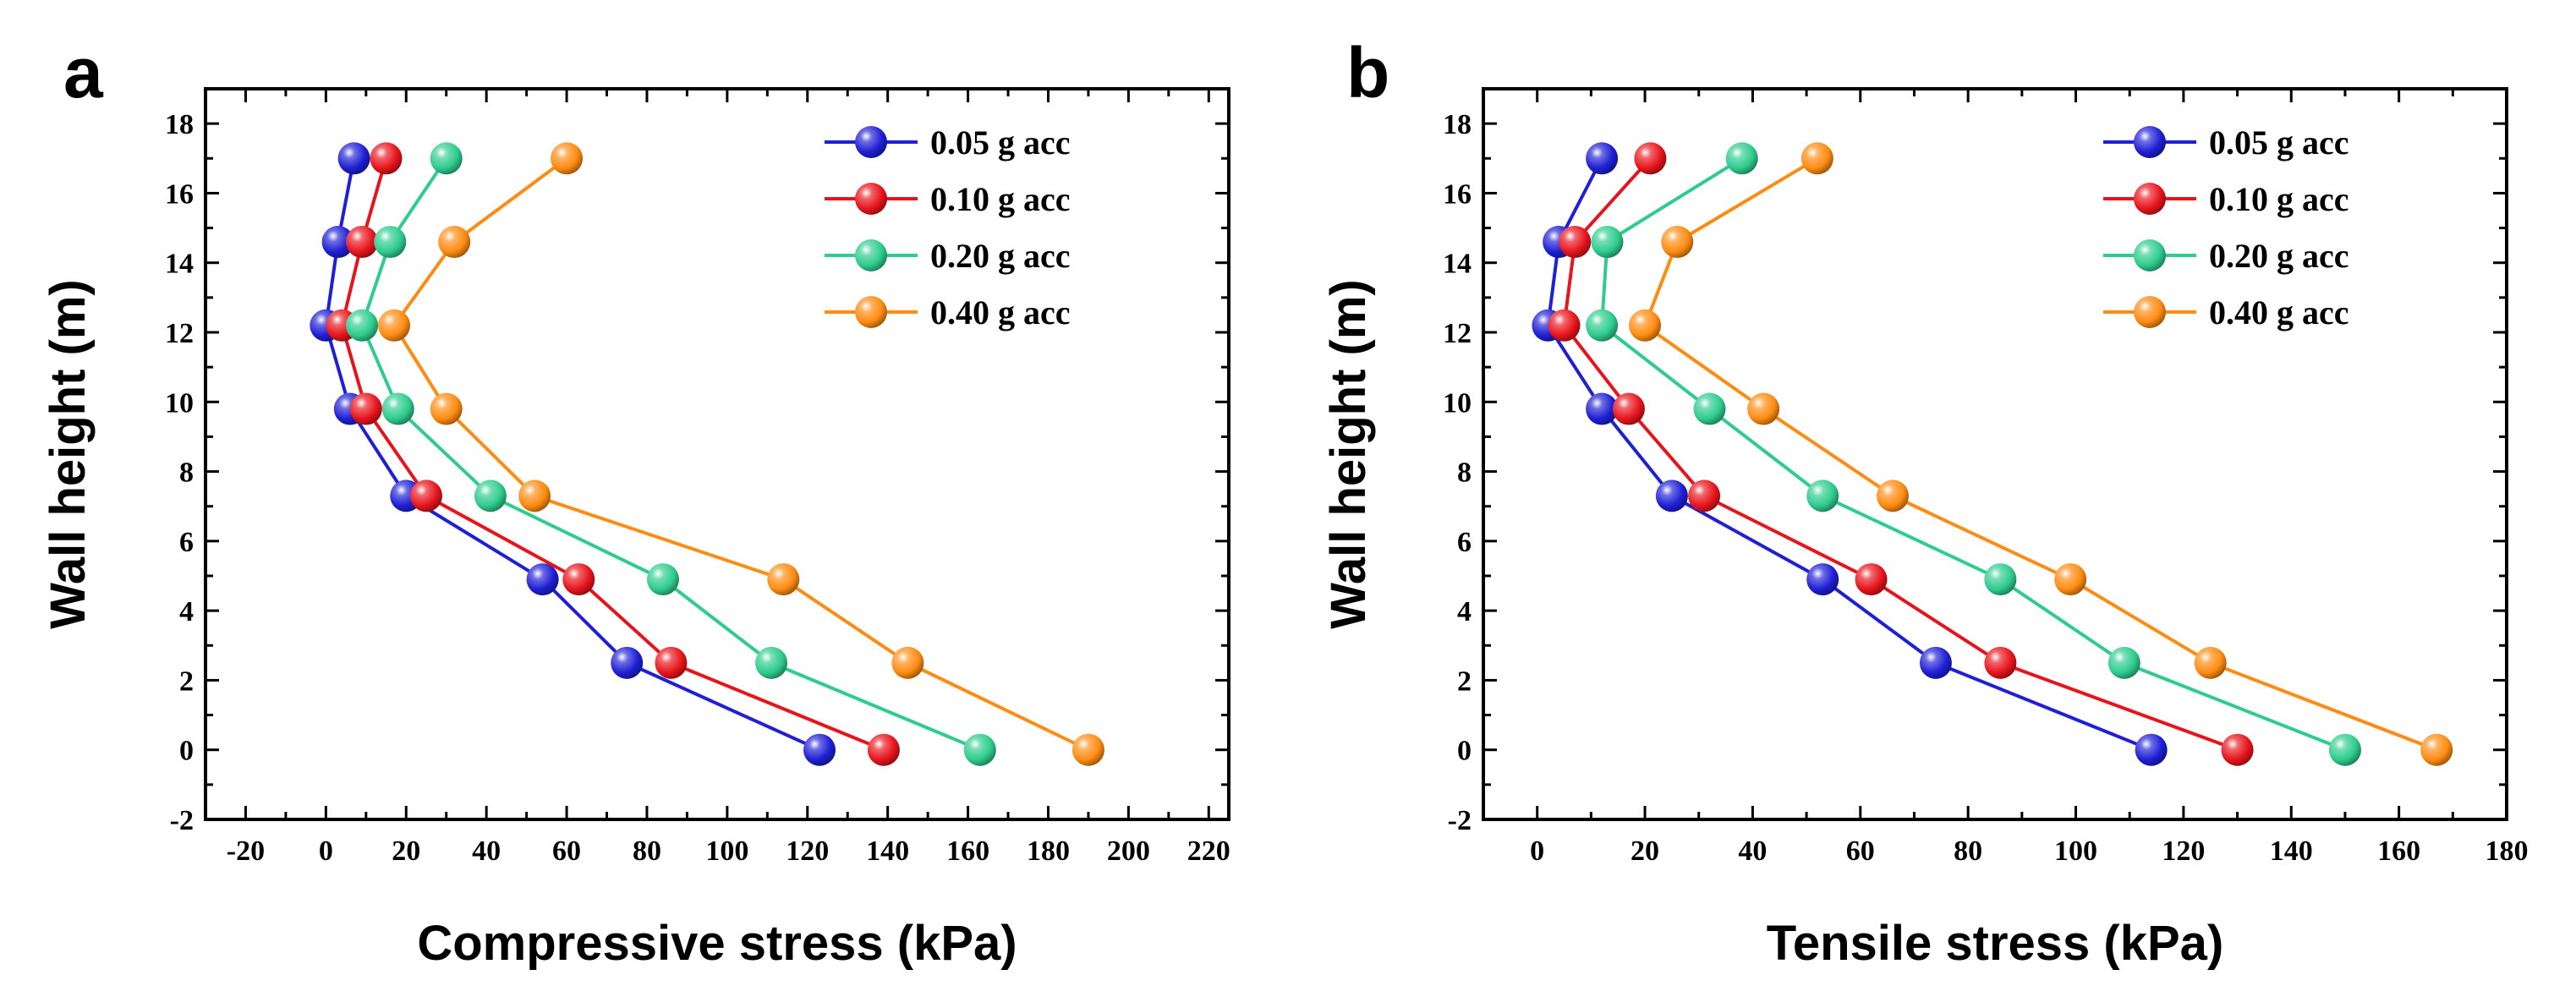 This screenshot has height=1008, width=2576. Describe the element at coordinates (1128, 851) in the screenshot. I see `x-tick-label: 200` at that location.